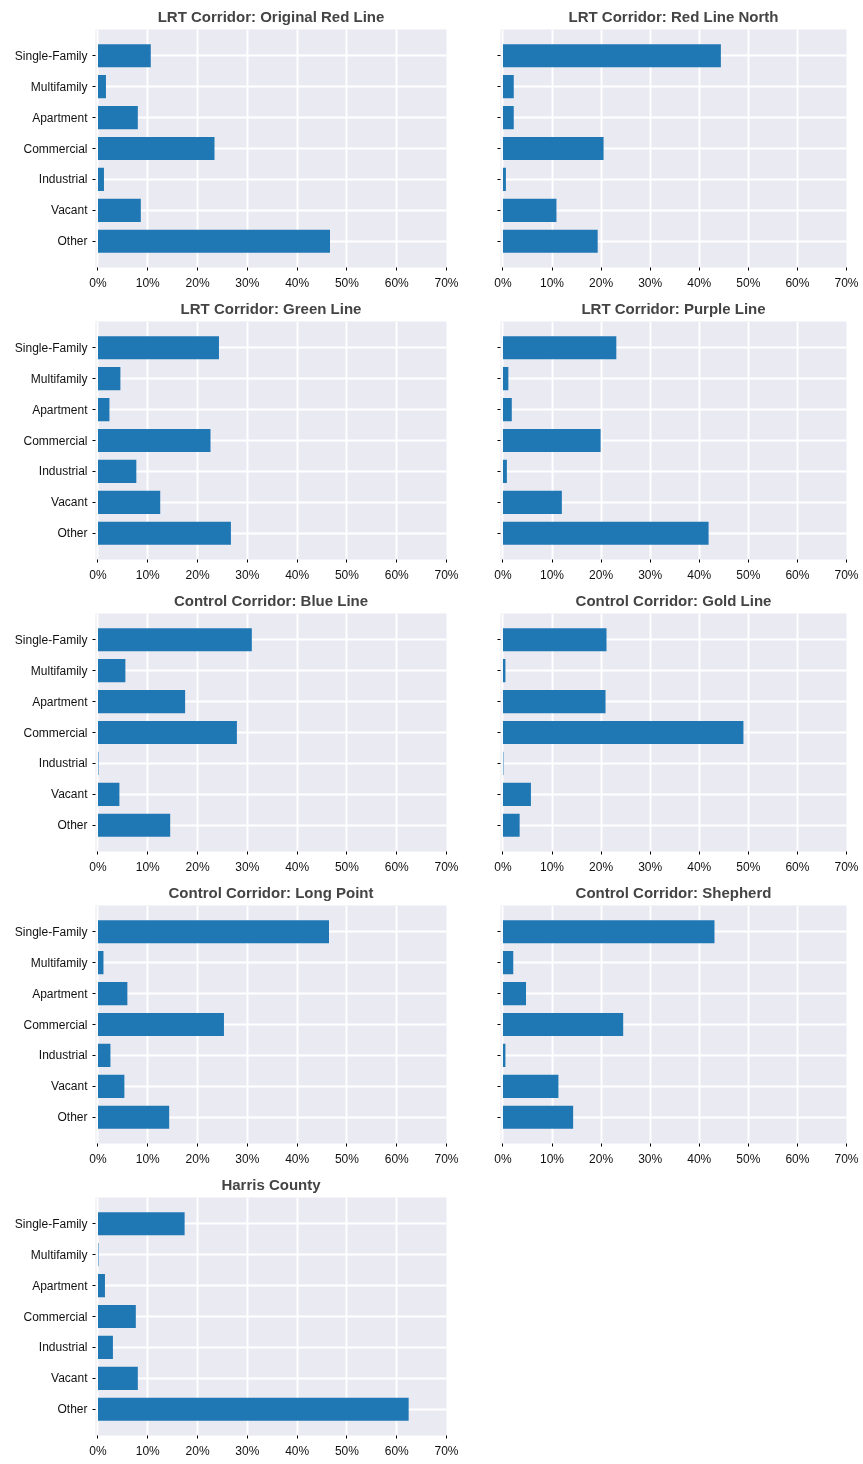 This screenshot has width=863, height=1464. What do you see at coordinates (673, 308) in the screenshot?
I see `chart-title: LRT Corridor: Purple Line` at bounding box center [673, 308].